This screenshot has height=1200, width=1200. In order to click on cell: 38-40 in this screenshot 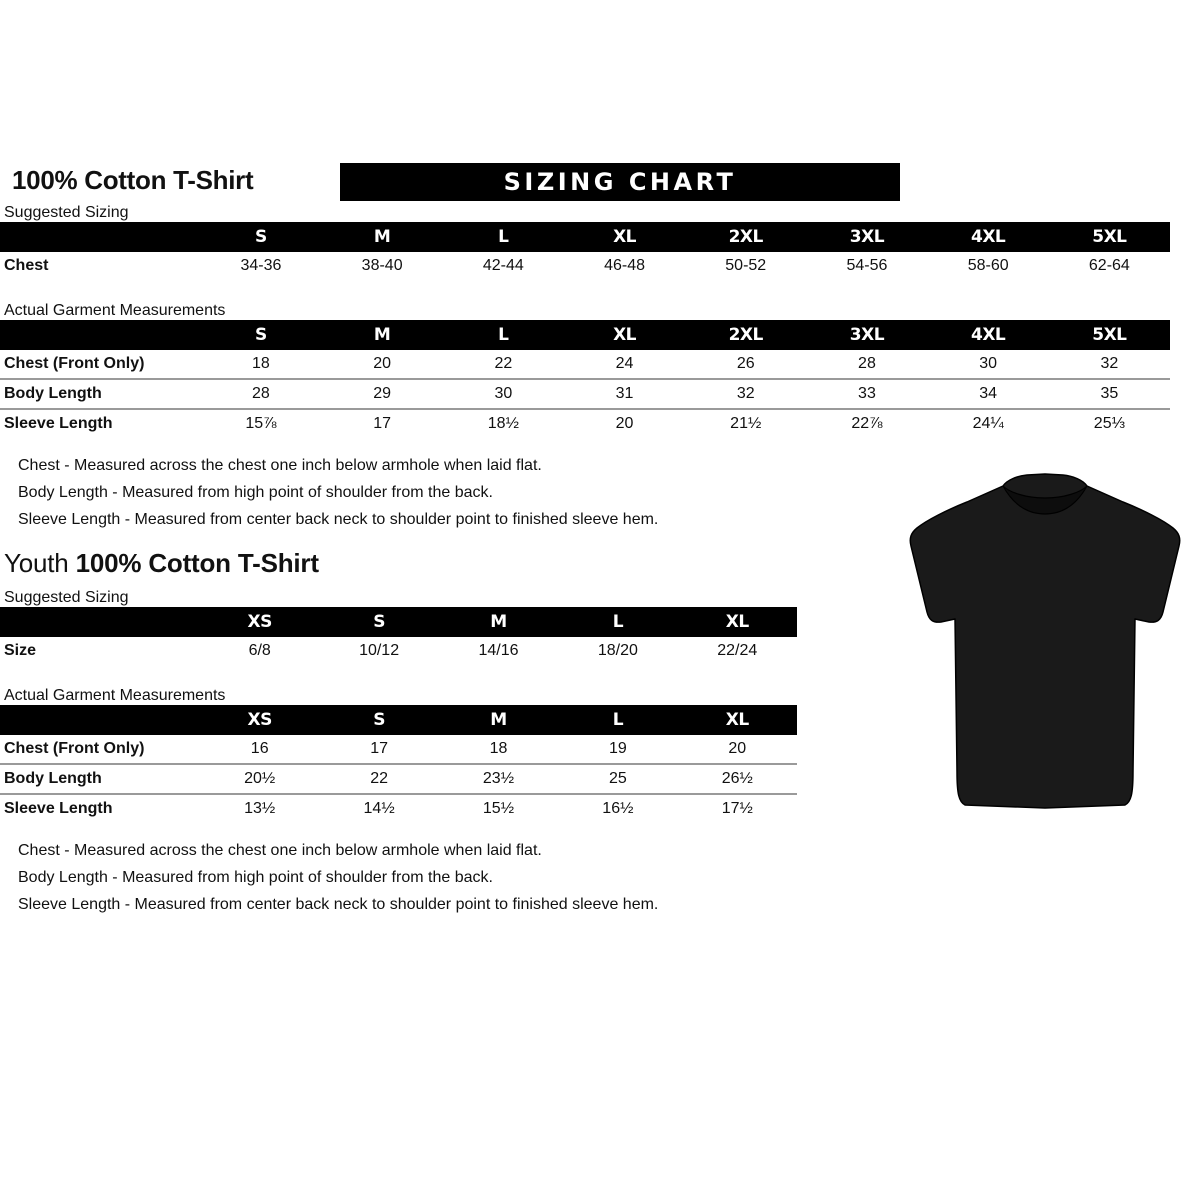, I will do `click(382, 266)`.